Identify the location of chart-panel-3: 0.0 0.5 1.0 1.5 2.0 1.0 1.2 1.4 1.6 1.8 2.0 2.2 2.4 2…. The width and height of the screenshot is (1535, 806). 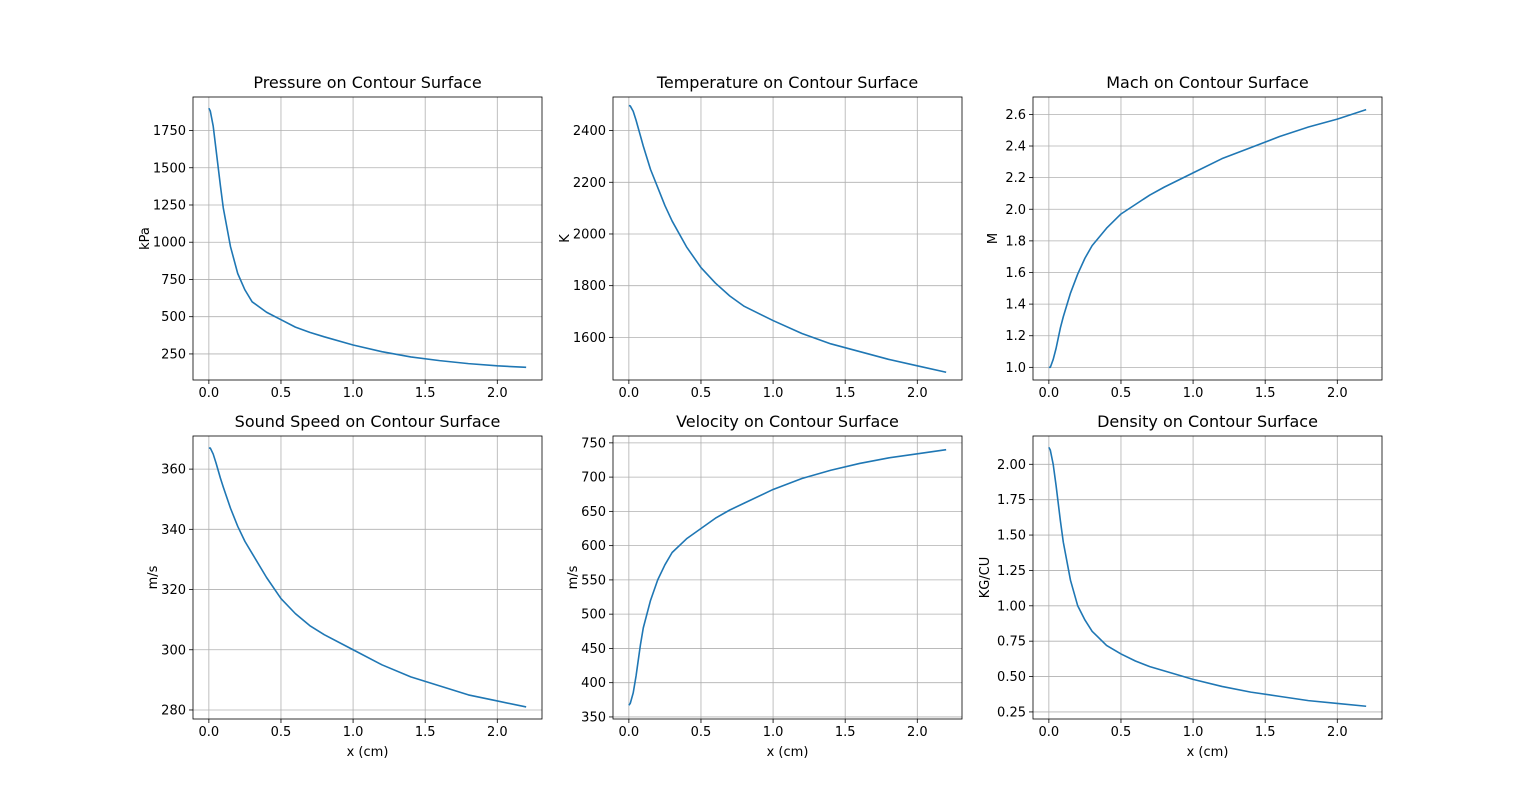
(1184, 237).